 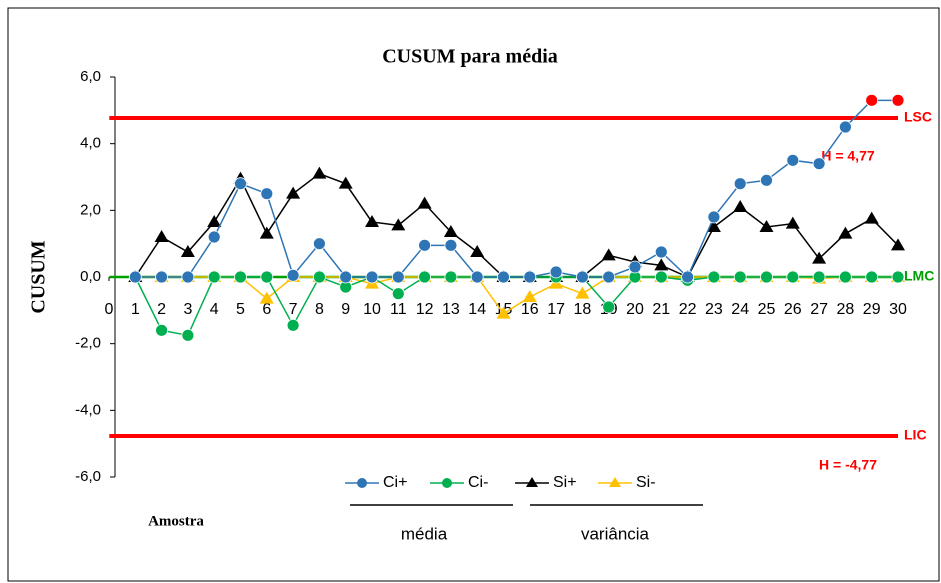 What do you see at coordinates (915, 435) in the screenshot?
I see `control-line-label: LIC` at bounding box center [915, 435].